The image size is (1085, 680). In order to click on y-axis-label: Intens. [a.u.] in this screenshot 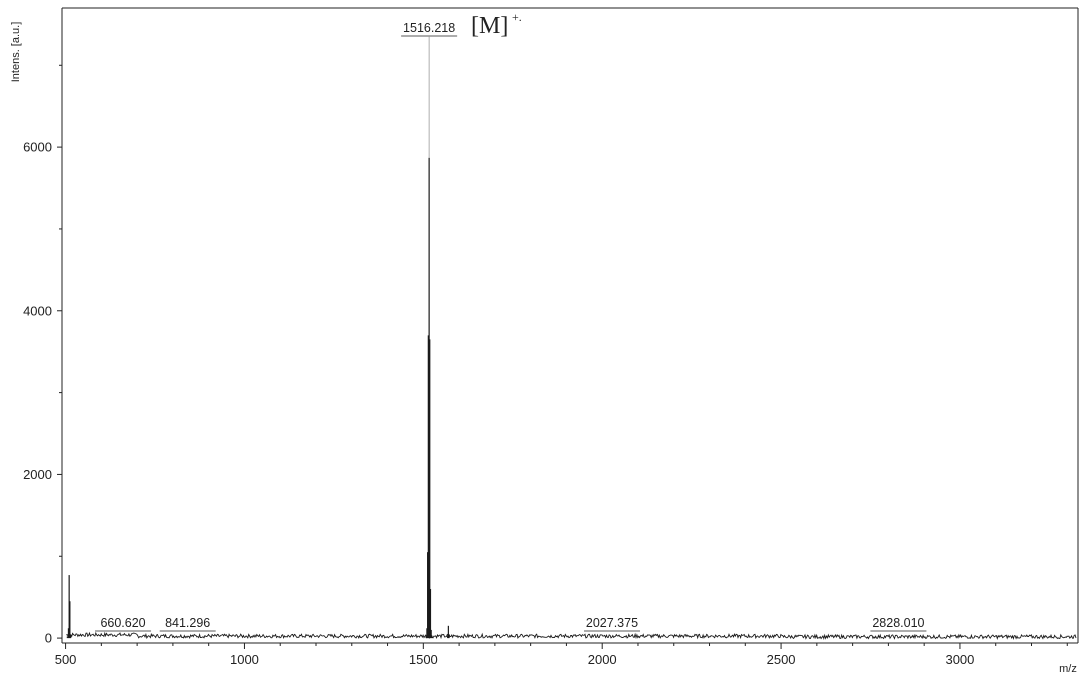, I will do `click(16, 52)`.